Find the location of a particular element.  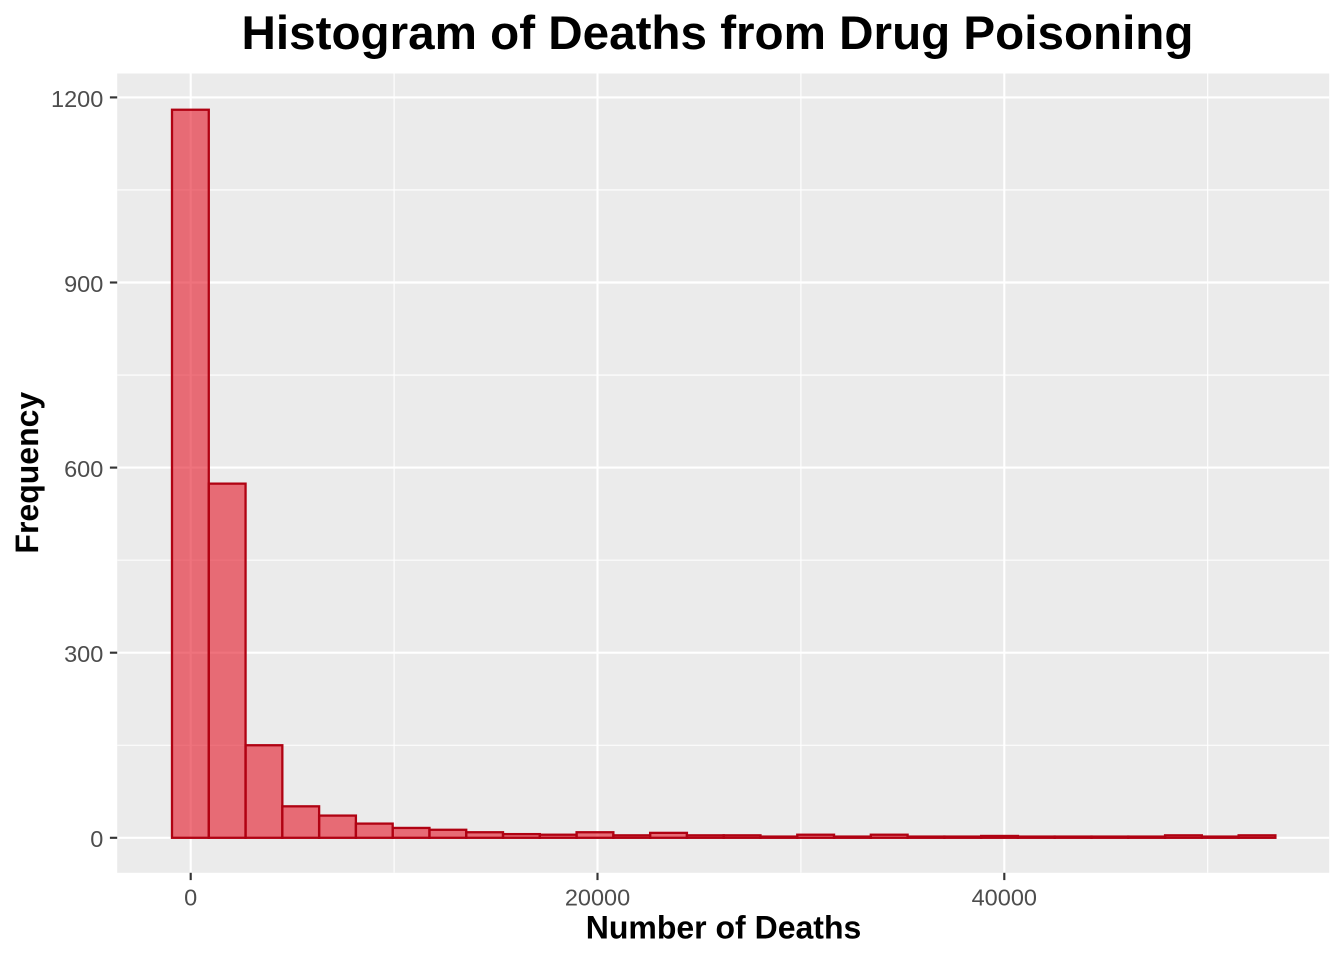

svg-text: 20000 is located at coordinates (597, 897).